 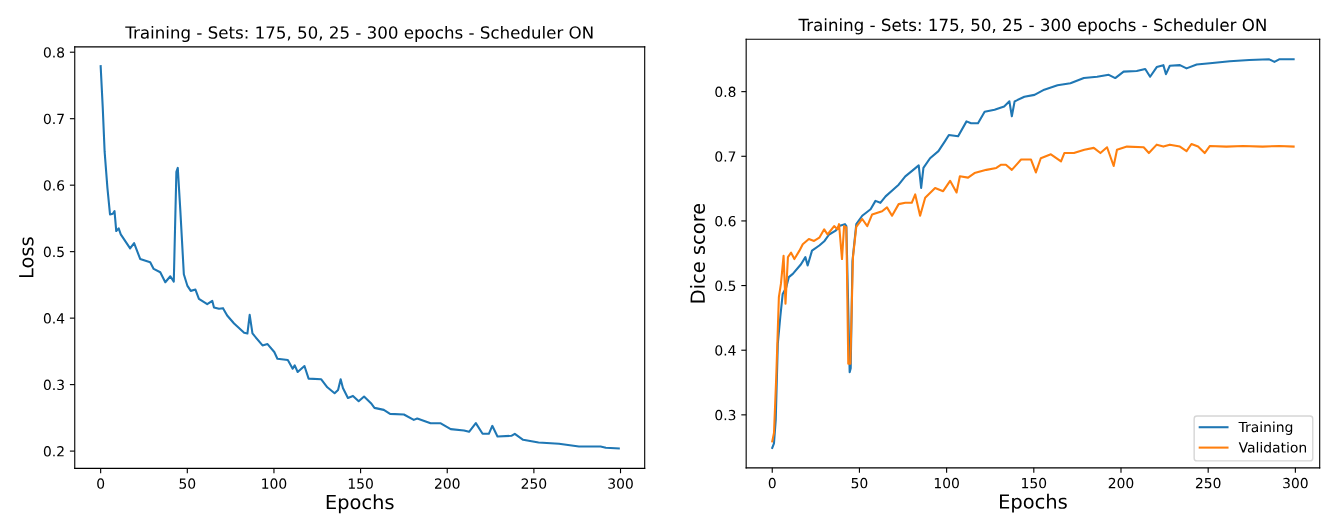 I want to click on legend-label: Validation, so click(x=1272, y=447).